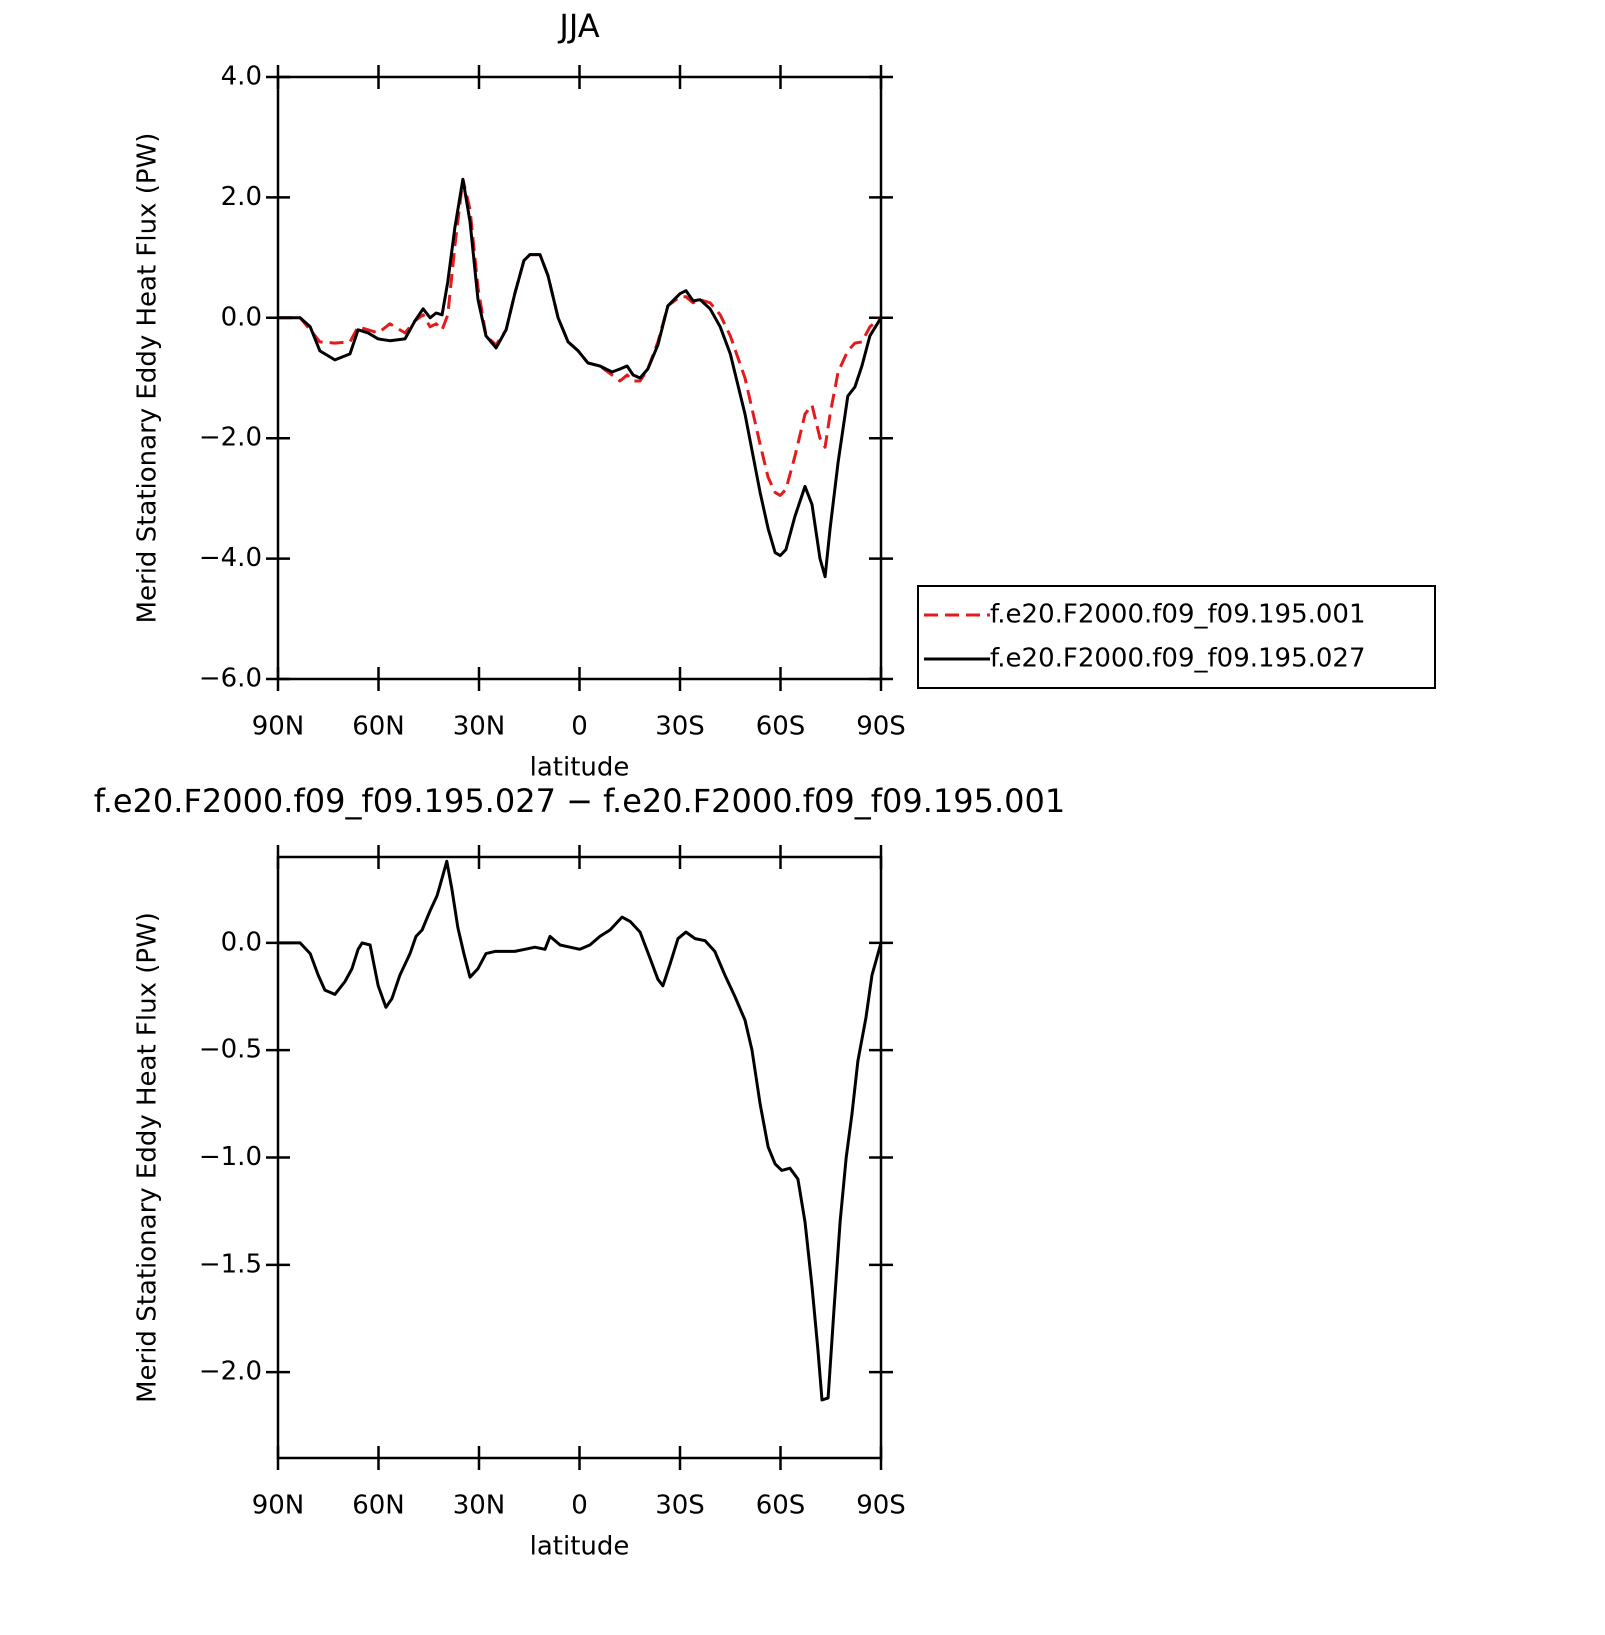 This screenshot has width=1605, height=1635. What do you see at coordinates (241, 197) in the screenshot?
I see `y-tick-label: 2.0` at bounding box center [241, 197].